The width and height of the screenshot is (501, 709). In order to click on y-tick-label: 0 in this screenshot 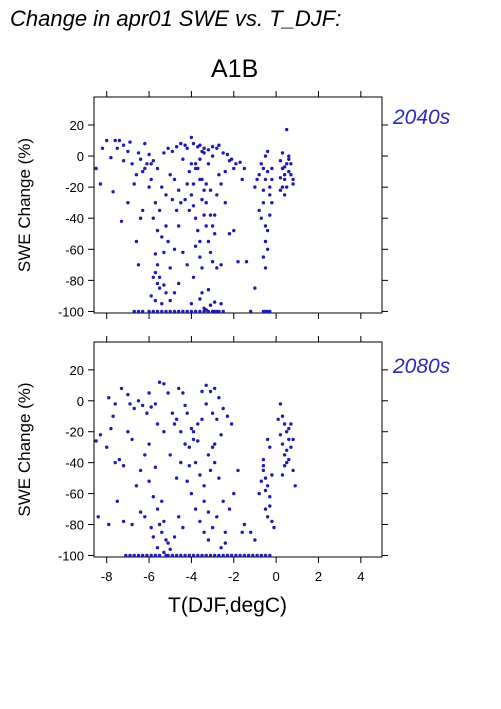, I will do `click(80, 401)`.